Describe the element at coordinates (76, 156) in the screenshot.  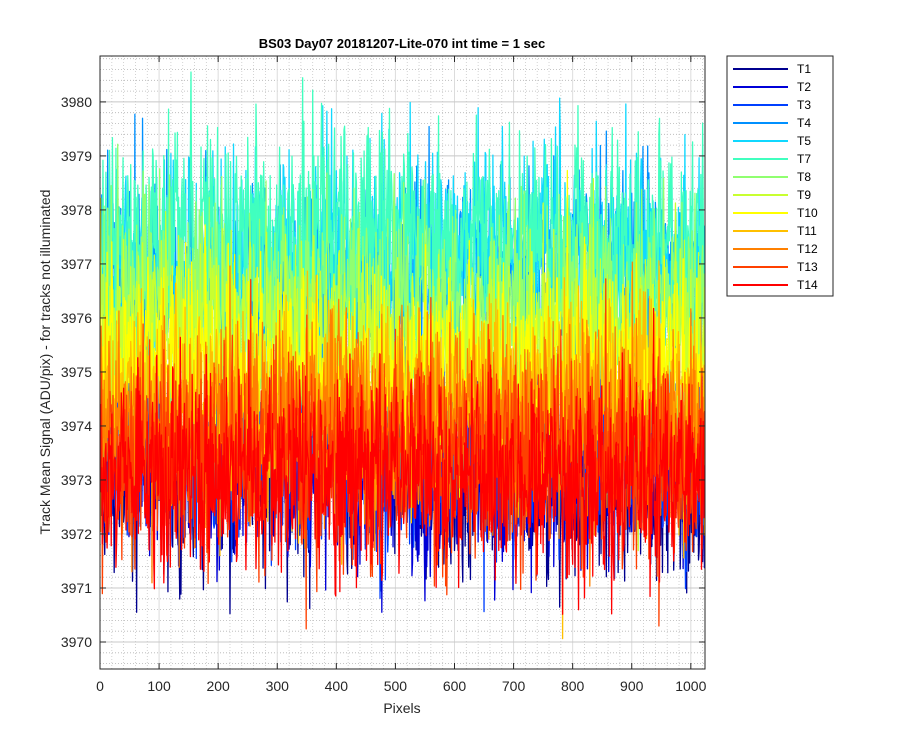
I see `y-tick-label: 3979` at that location.